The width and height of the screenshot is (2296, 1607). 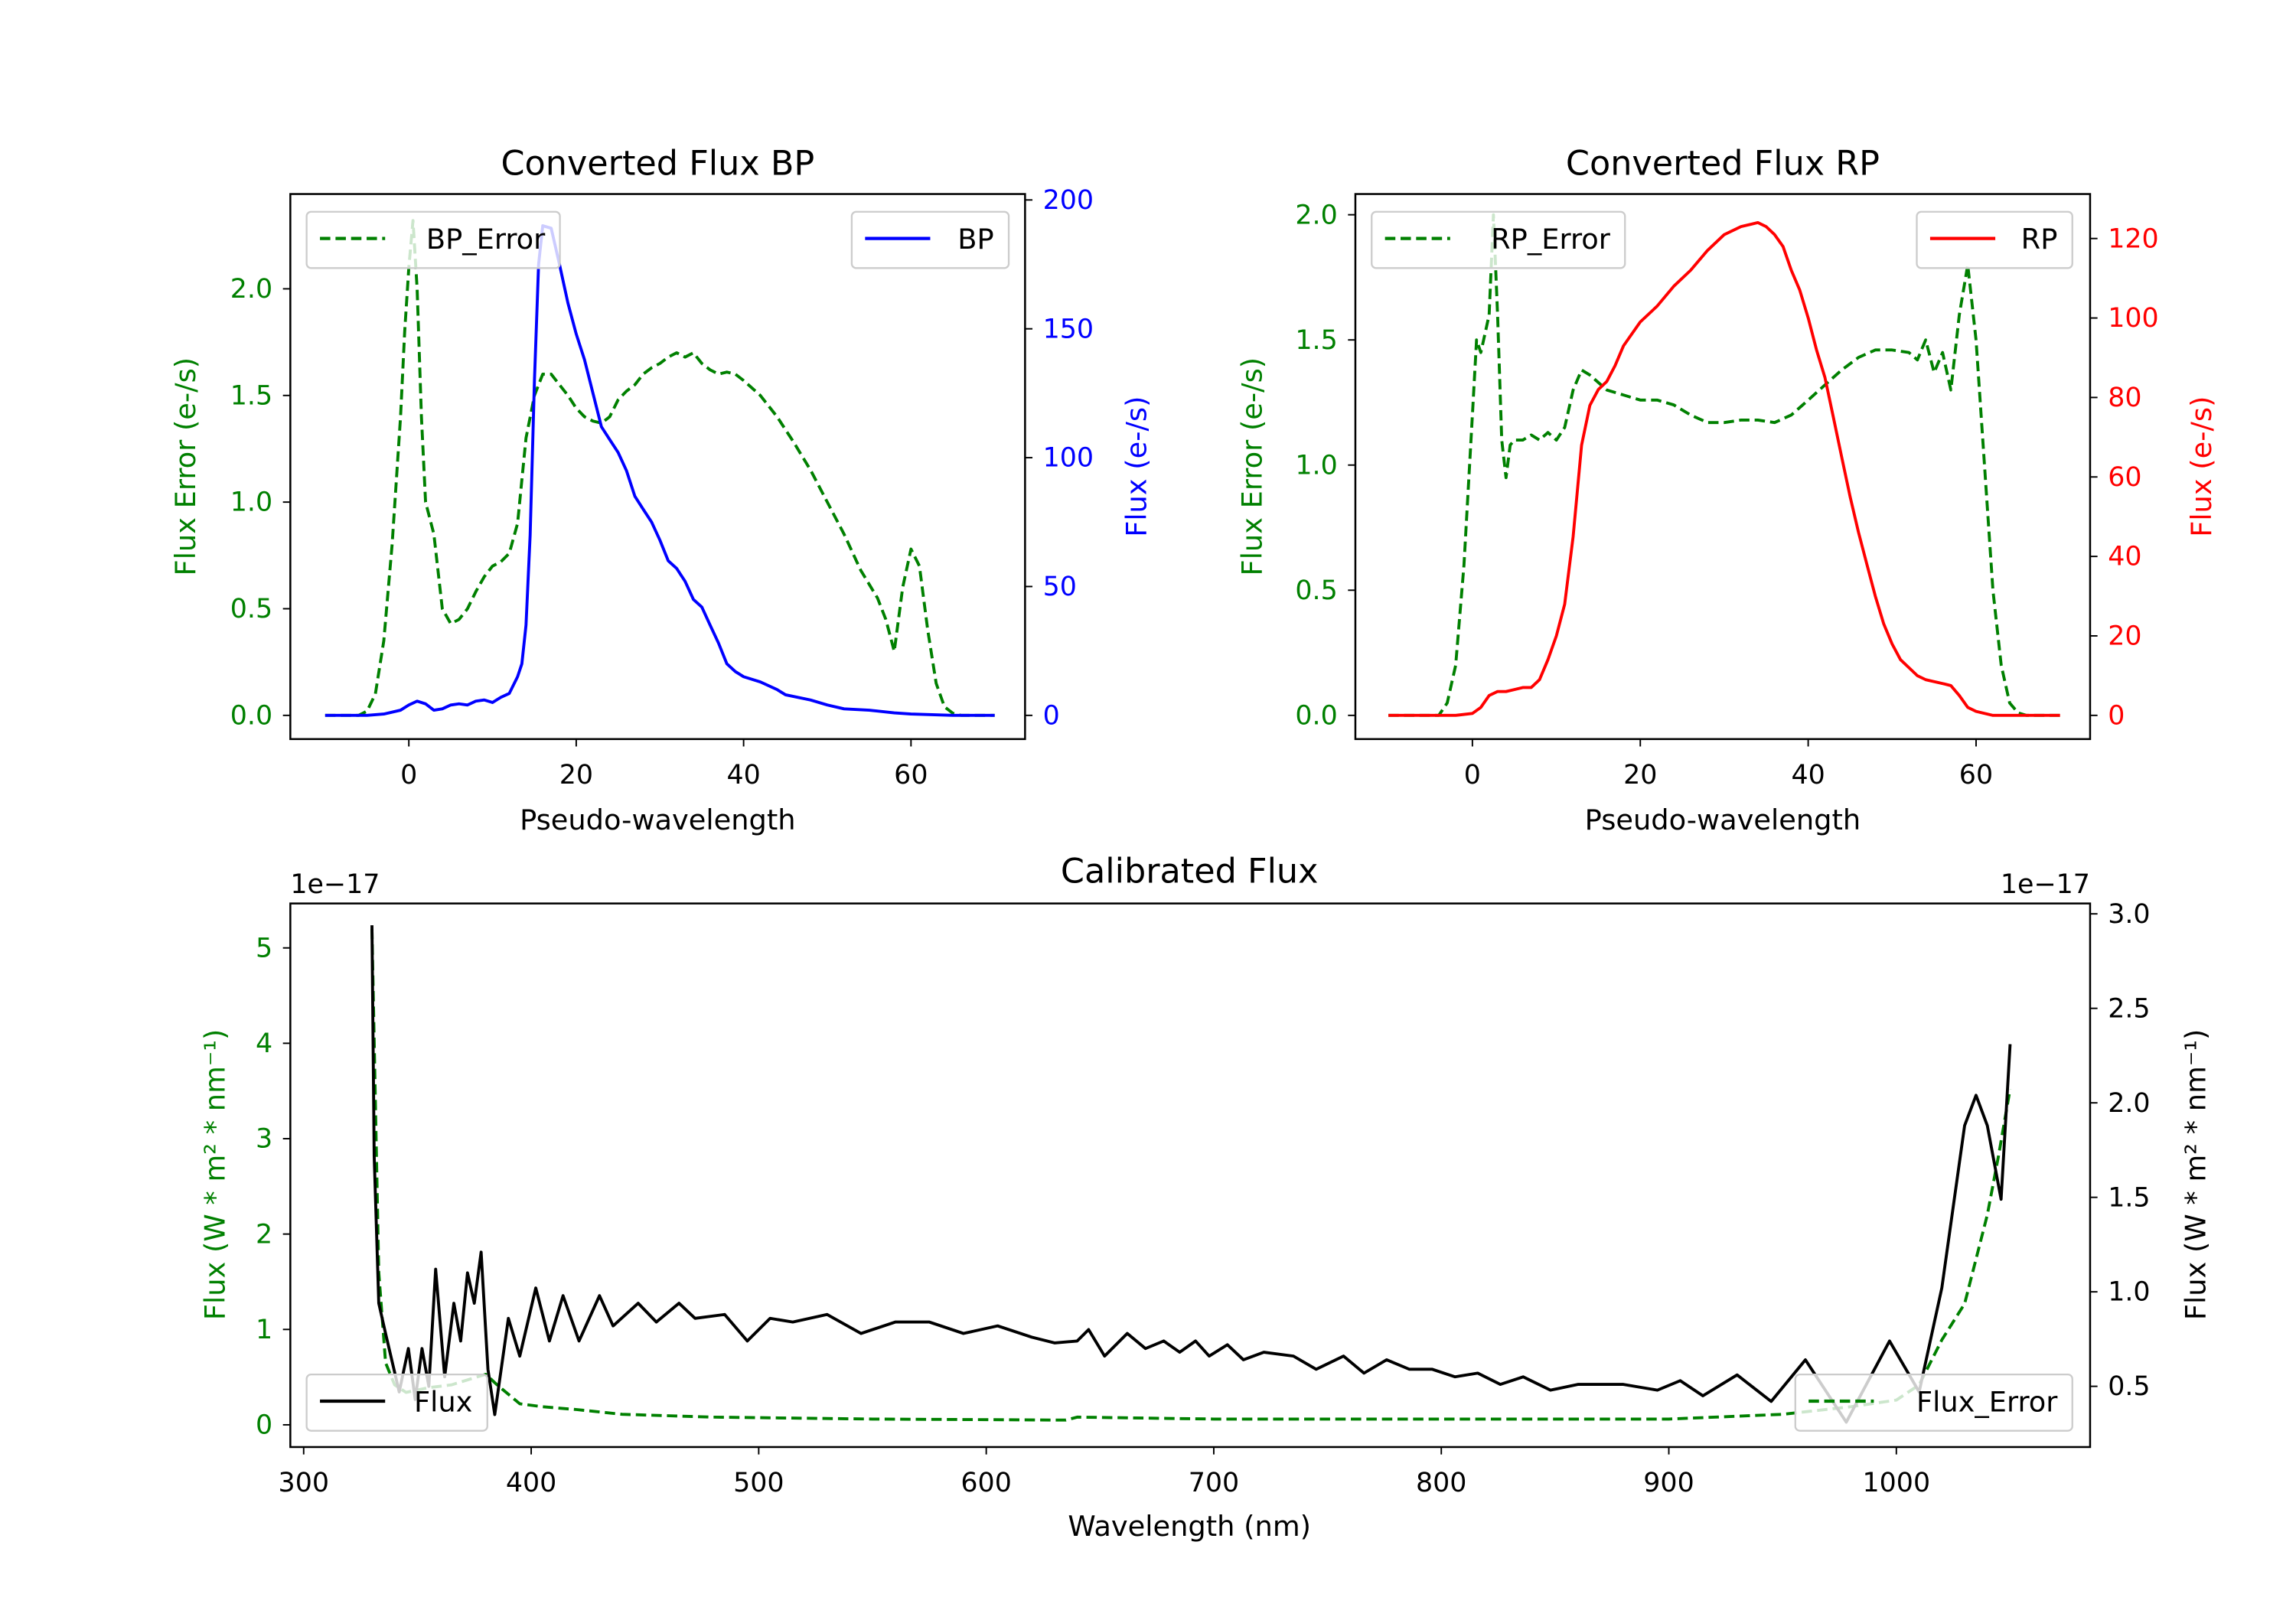 What do you see at coordinates (215, 1174) in the screenshot?
I see `y-left-axis-label: Flux (W * m² * nm⁻¹)` at bounding box center [215, 1174].